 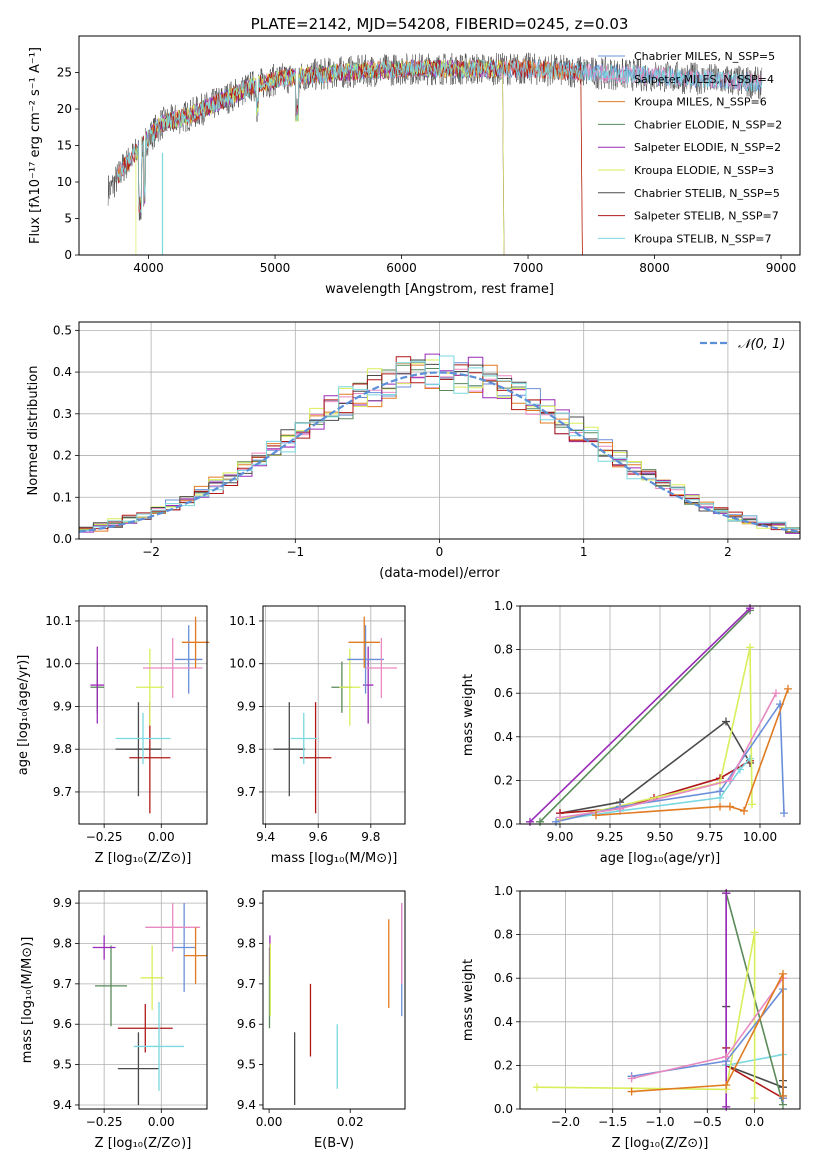 What do you see at coordinates (503, 737) in the screenshot?
I see `weight_vs_age-ytick-label: 0.4` at bounding box center [503, 737].